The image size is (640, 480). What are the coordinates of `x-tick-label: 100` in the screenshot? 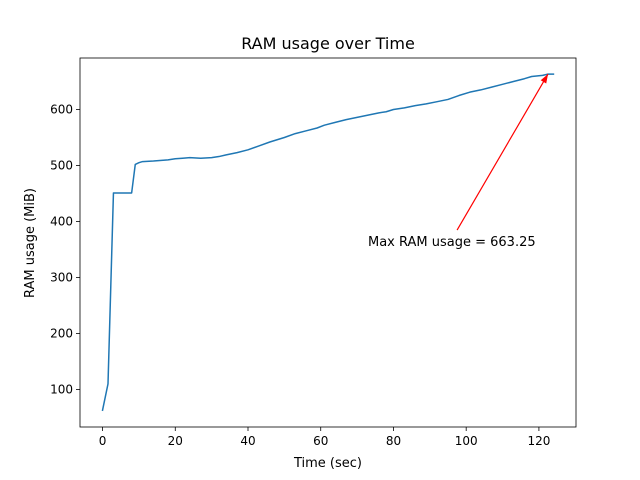 It's located at (466, 441).